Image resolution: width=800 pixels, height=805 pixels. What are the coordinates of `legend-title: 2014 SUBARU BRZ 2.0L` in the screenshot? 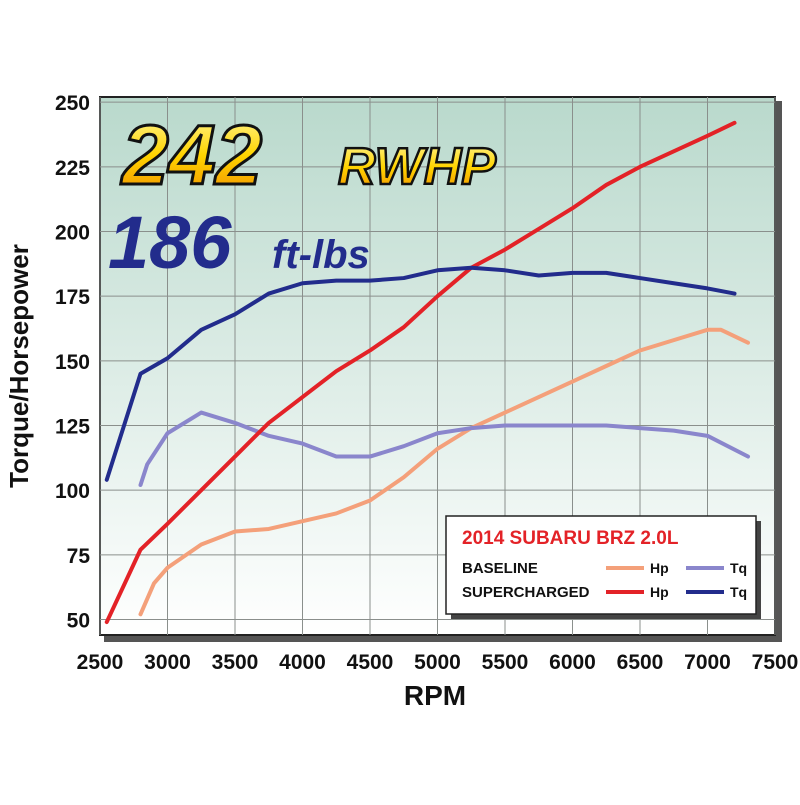 It's located at (570, 538).